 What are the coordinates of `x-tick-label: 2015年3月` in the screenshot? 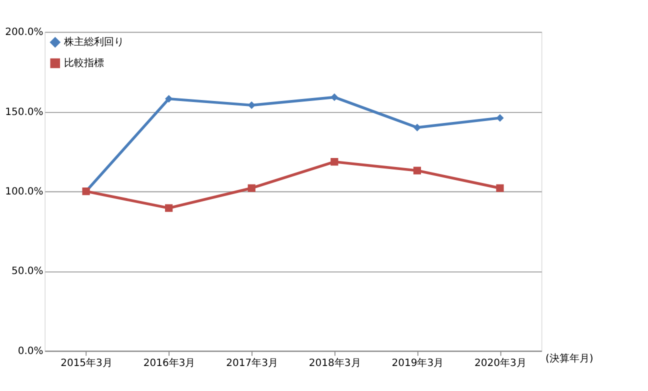 It's located at (86, 362).